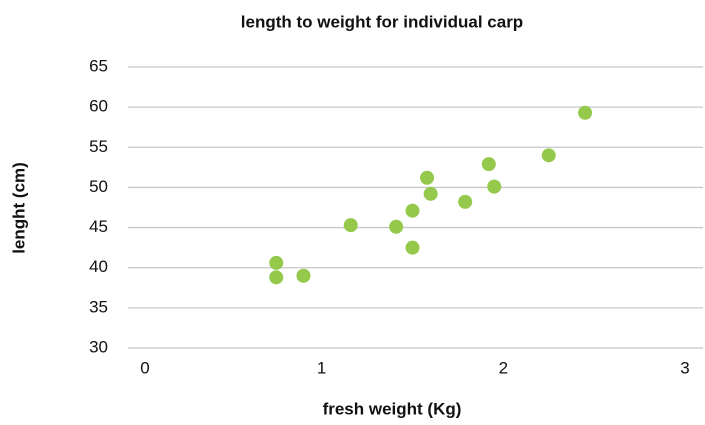 Image resolution: width=705 pixels, height=425 pixels. I want to click on y-tick-label: 55, so click(98, 146).